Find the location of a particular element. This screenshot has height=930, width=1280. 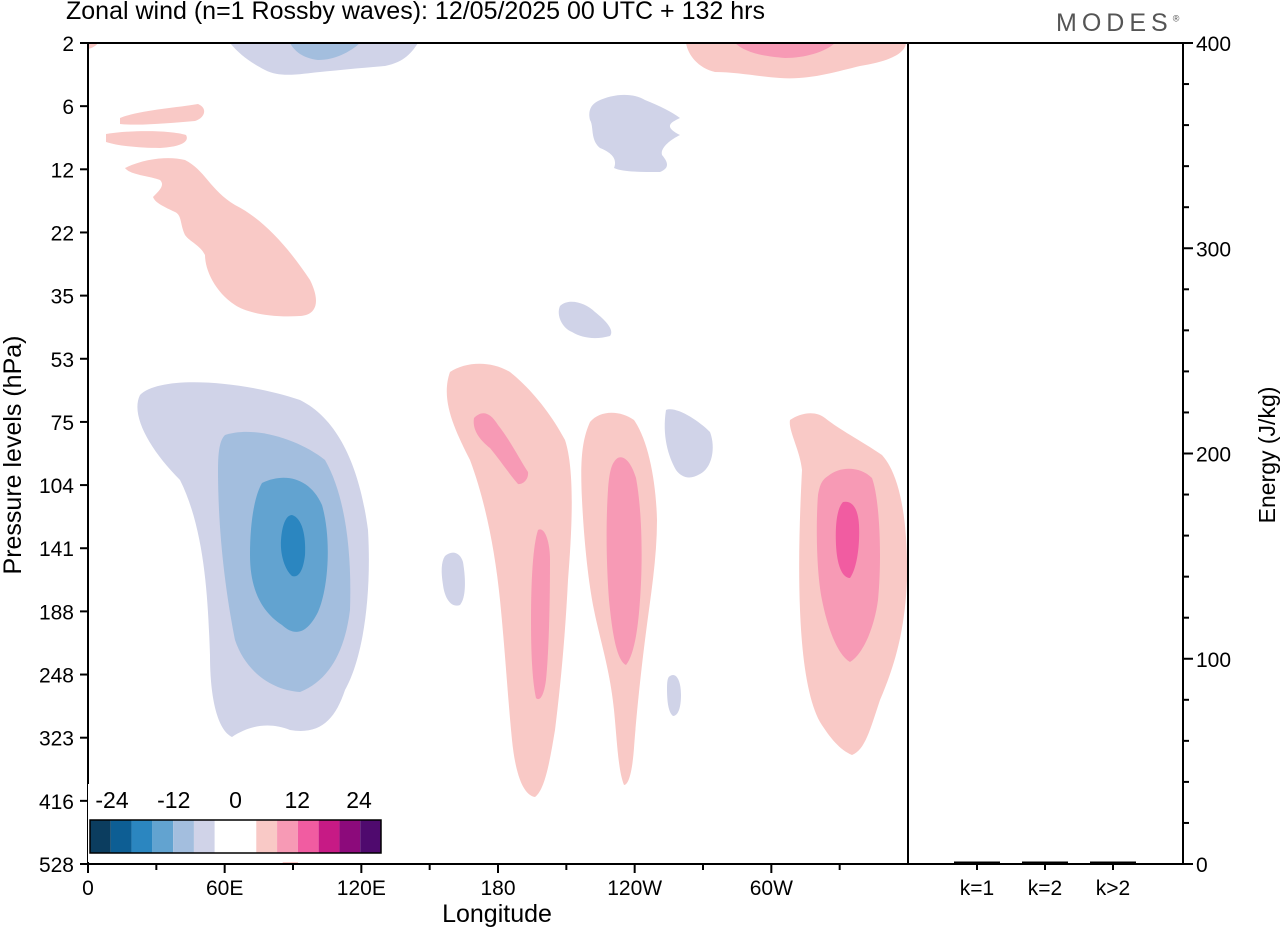

positive-lobe-b-inner is located at coordinates (624, 561).